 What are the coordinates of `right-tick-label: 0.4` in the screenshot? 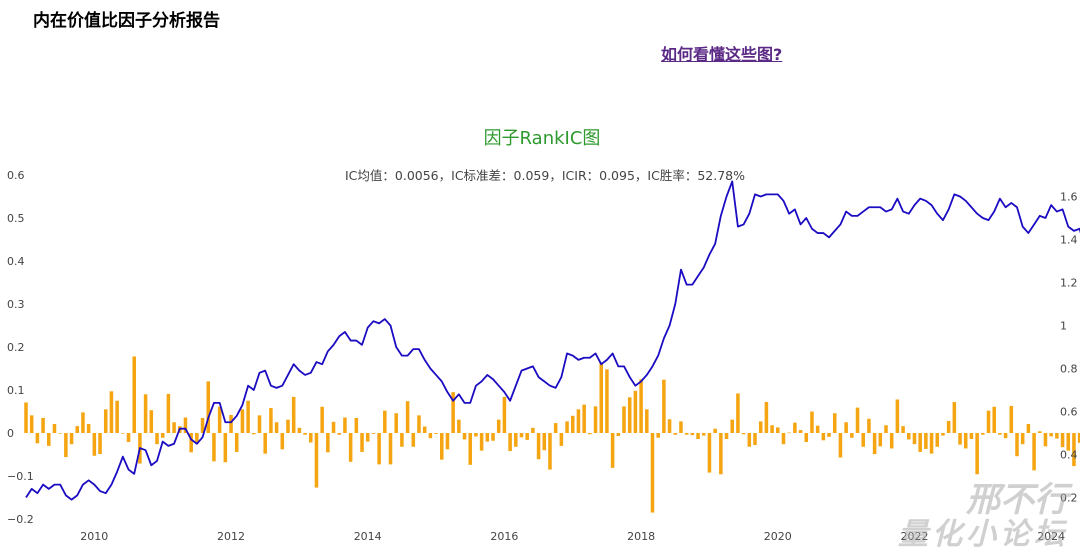 It's located at (1069, 455).